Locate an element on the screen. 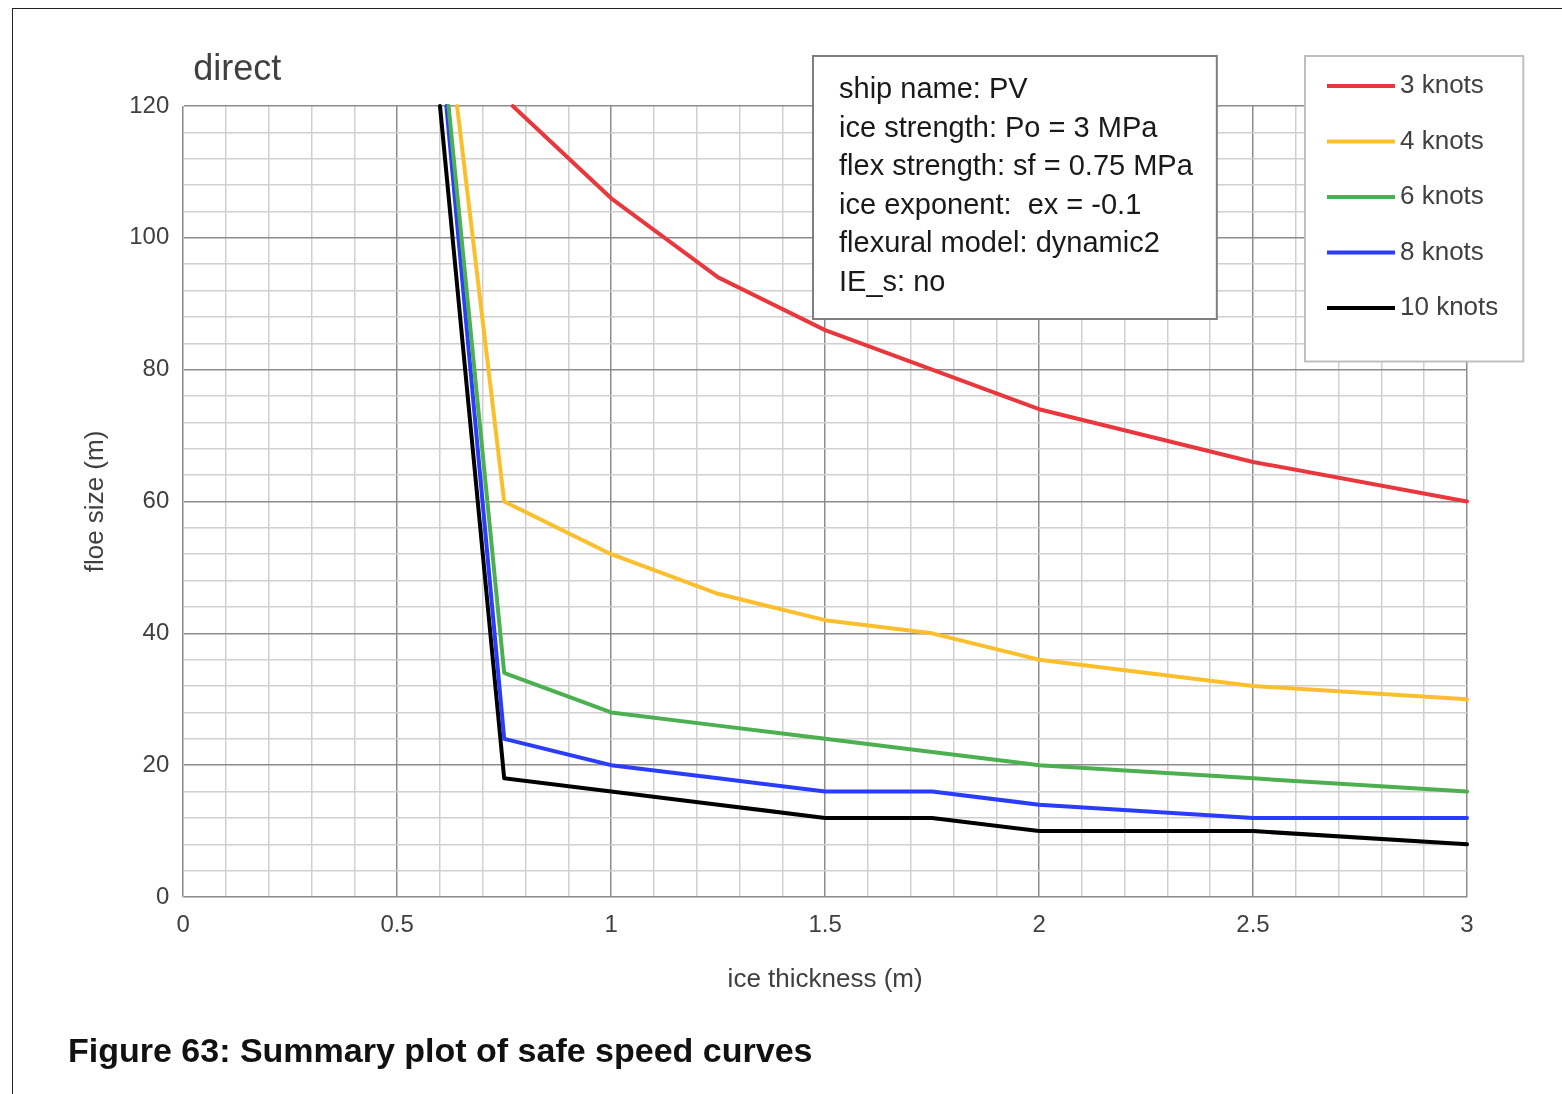 This screenshot has width=1562, height=1094. y-tick-label: 100 is located at coordinates (149, 236).